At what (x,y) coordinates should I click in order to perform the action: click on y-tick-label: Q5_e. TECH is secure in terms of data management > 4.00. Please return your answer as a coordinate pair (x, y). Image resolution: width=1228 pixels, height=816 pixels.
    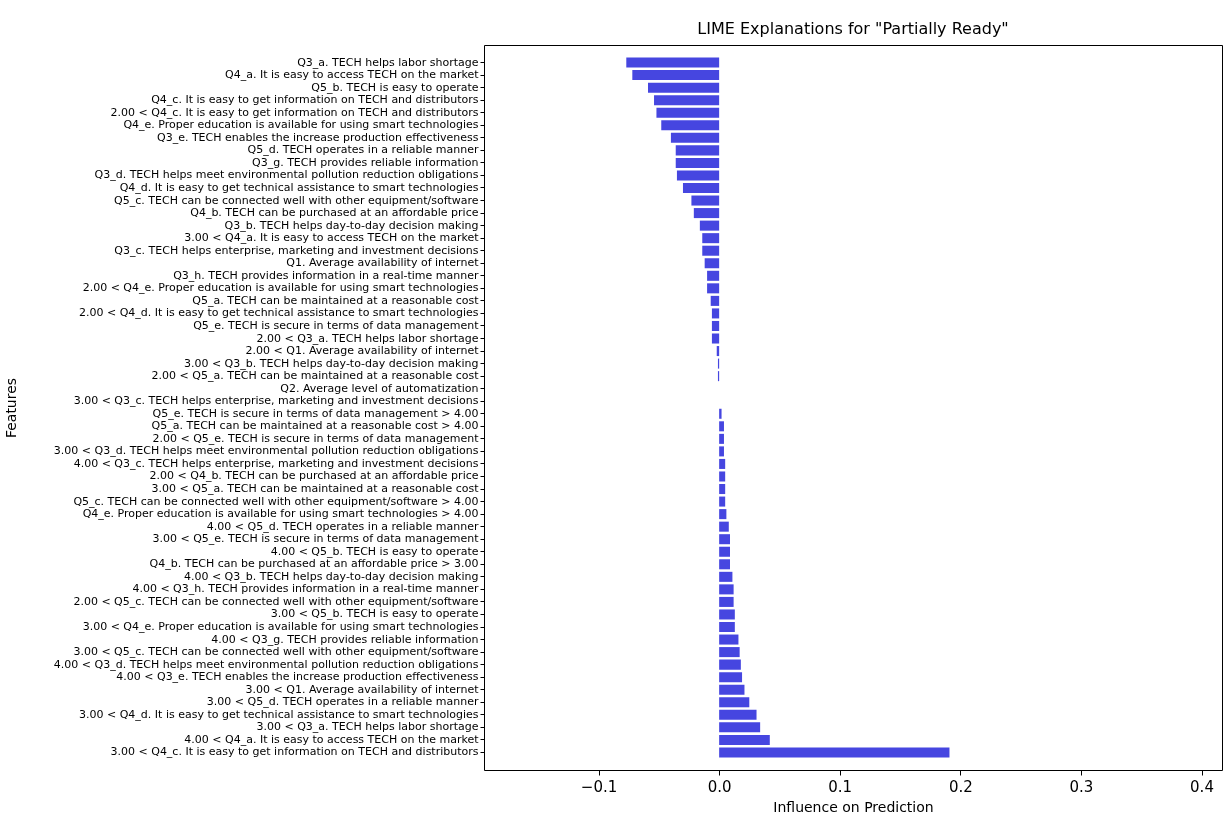
    Looking at the image, I should click on (315, 413).